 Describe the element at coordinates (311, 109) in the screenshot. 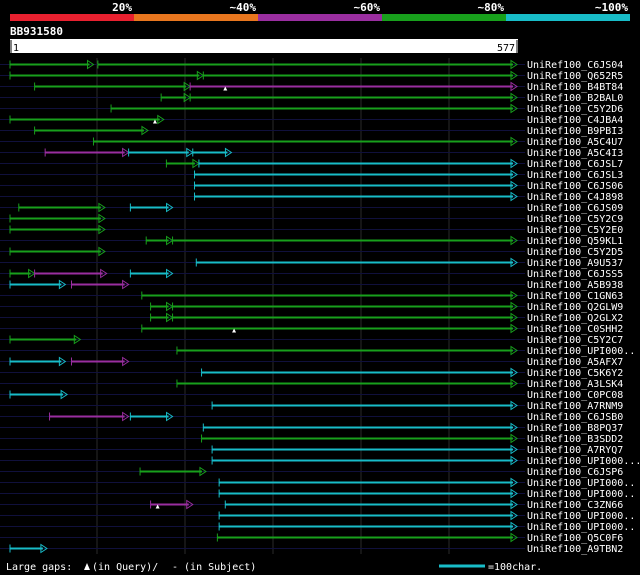

I see `hit-row: UniRef100_C5Y2D6` at that location.